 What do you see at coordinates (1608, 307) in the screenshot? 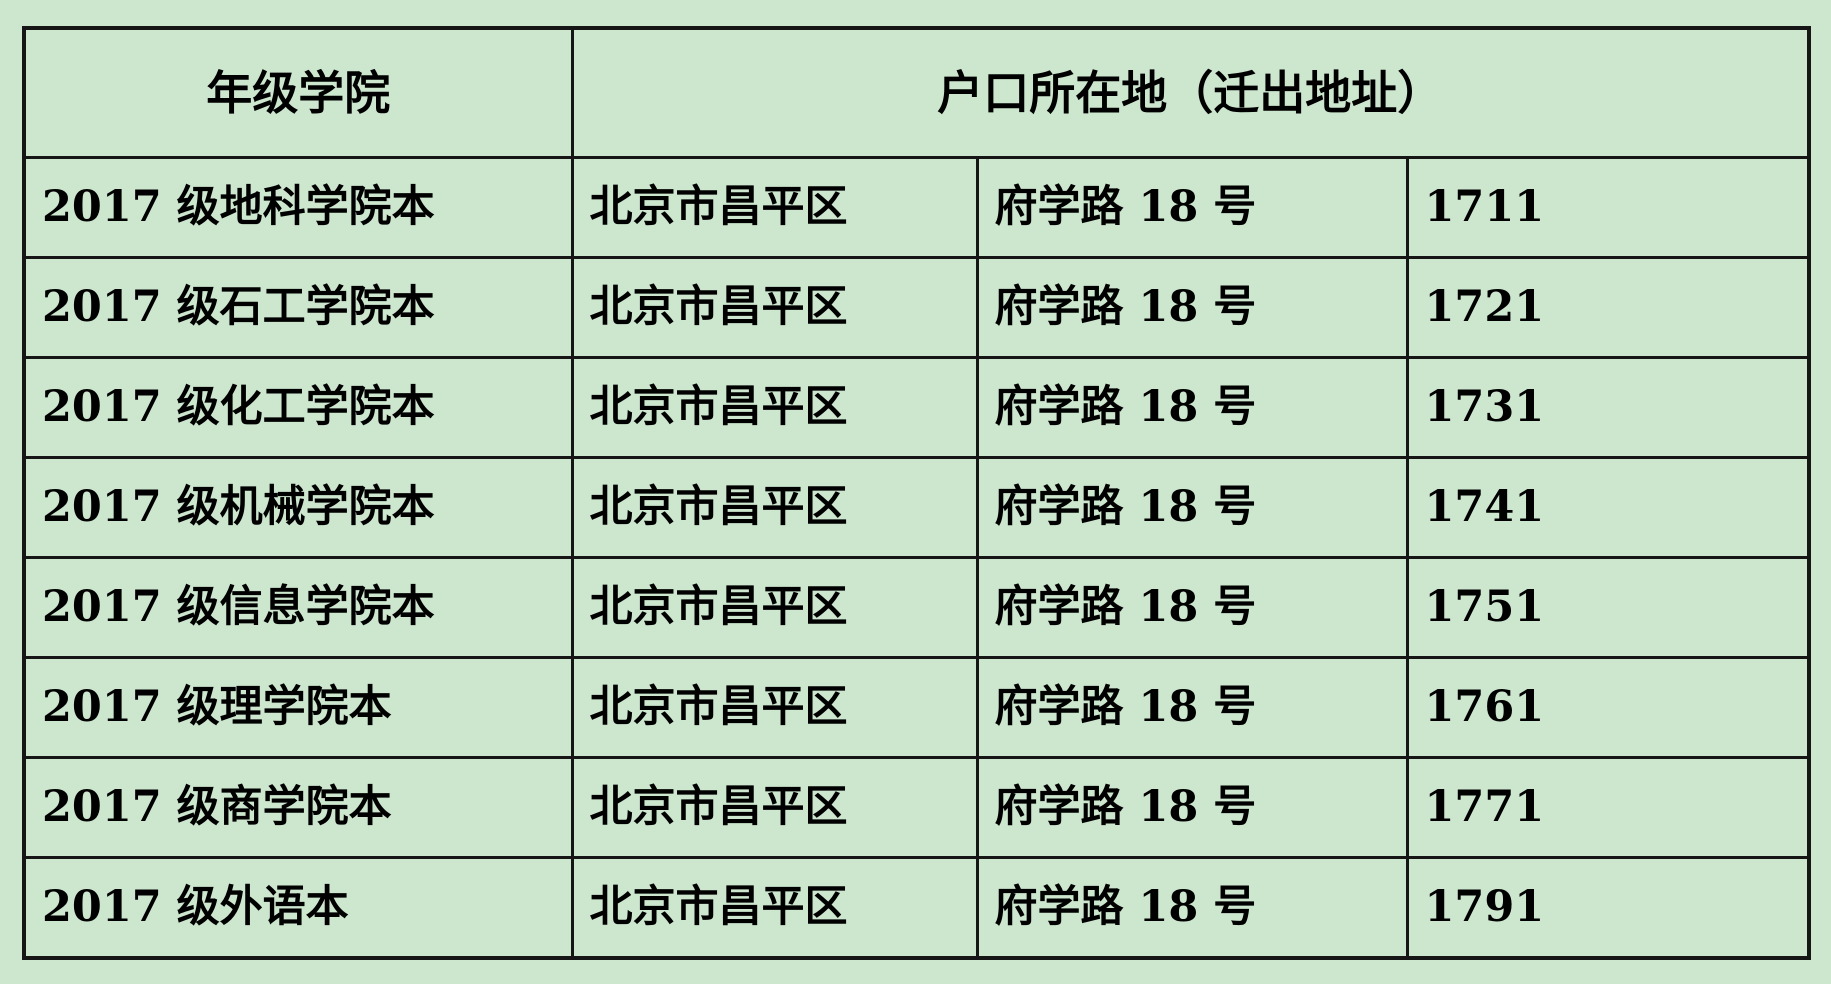
I see `cell-code: 1721` at bounding box center [1608, 307].